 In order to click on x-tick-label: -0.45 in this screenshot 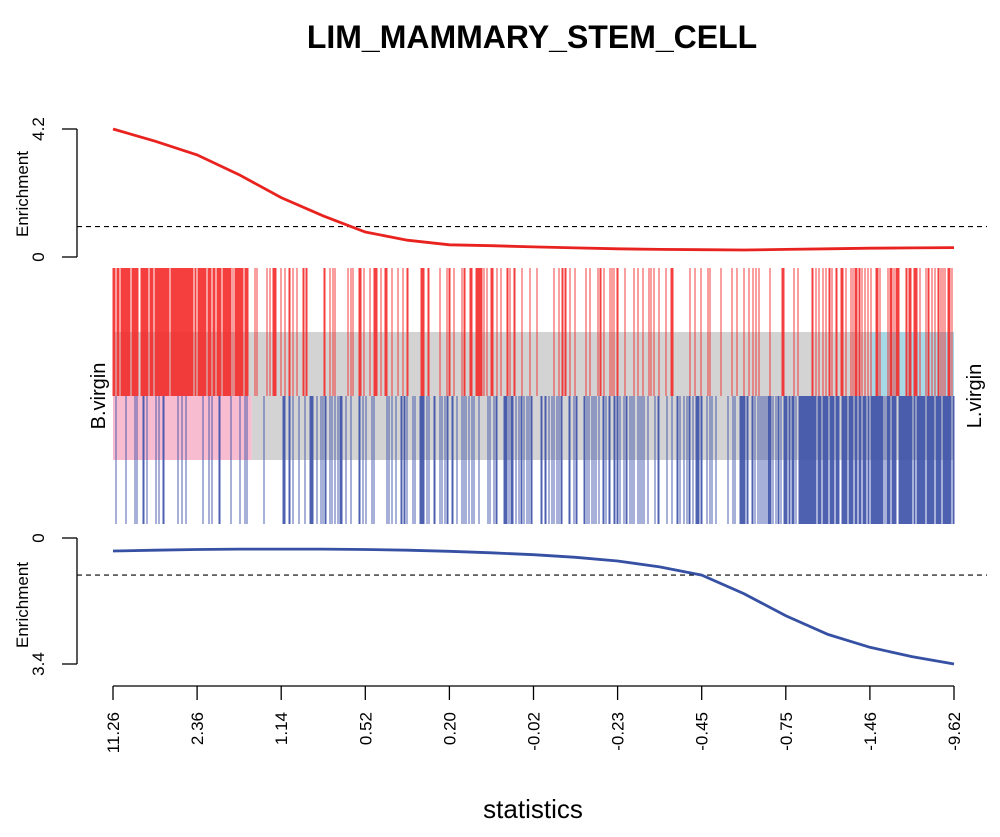, I will do `click(702, 731)`.